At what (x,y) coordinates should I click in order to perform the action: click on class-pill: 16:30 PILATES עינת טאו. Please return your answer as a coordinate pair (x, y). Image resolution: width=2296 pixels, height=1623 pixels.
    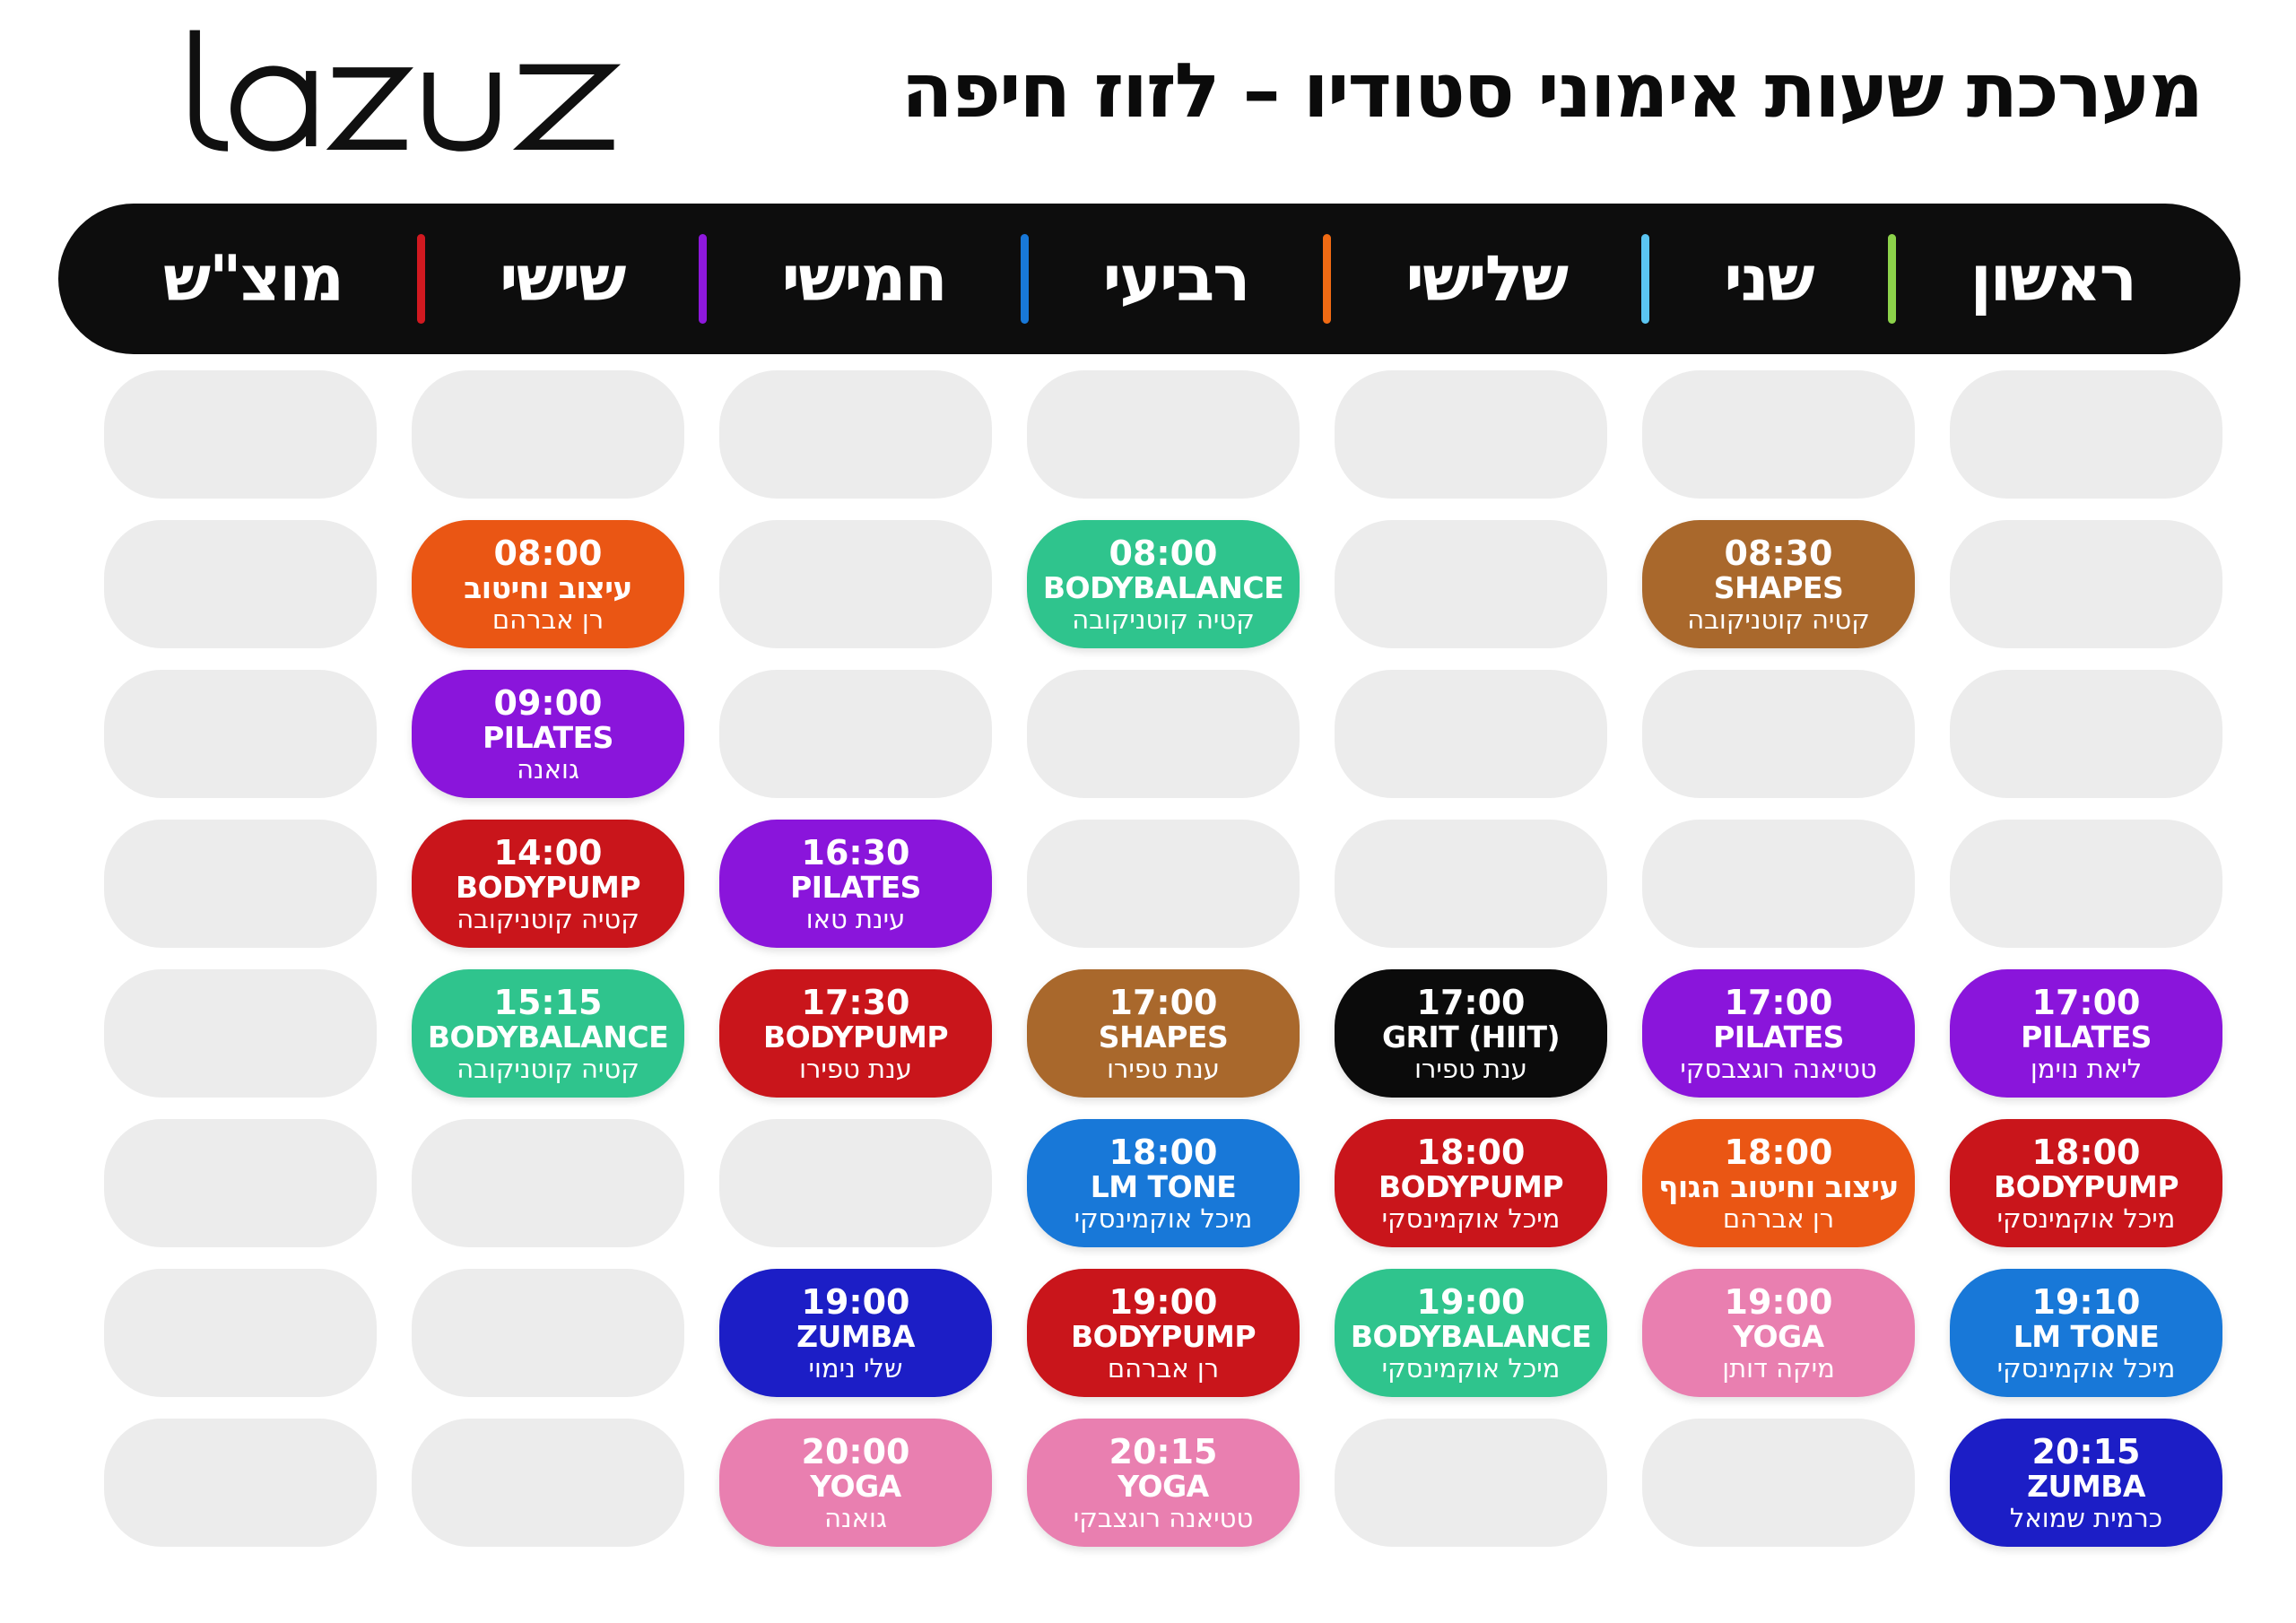
    Looking at the image, I should click on (855, 884).